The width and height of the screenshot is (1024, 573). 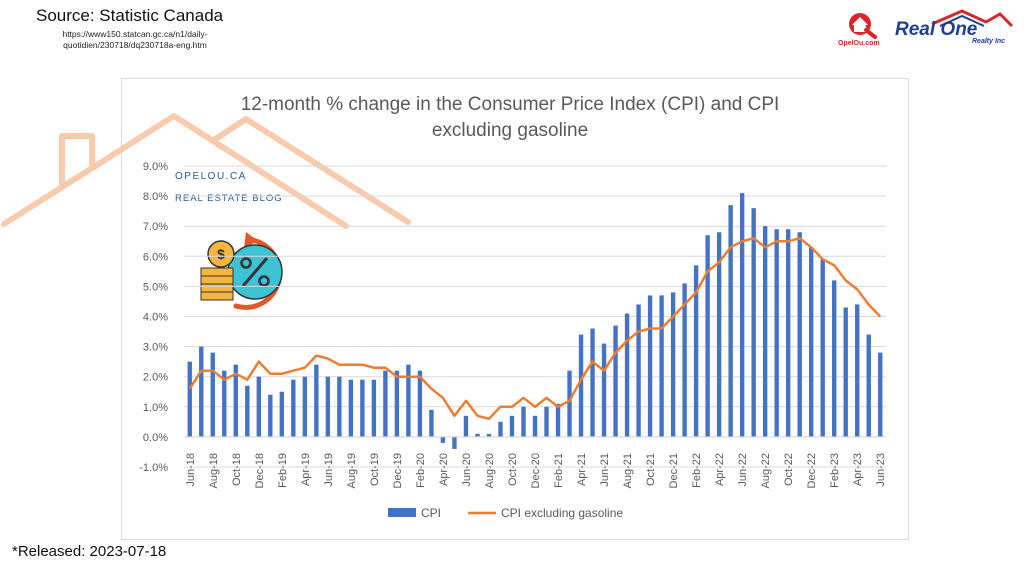 What do you see at coordinates (582, 469) in the screenshot?
I see `x-tick-label: Apr-21` at bounding box center [582, 469].